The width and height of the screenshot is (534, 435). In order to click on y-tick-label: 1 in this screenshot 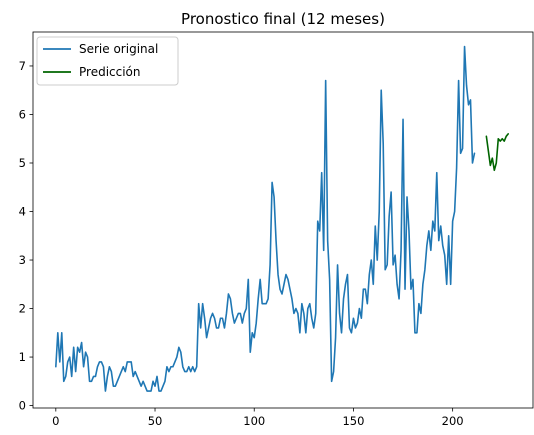, I will do `click(22, 357)`.